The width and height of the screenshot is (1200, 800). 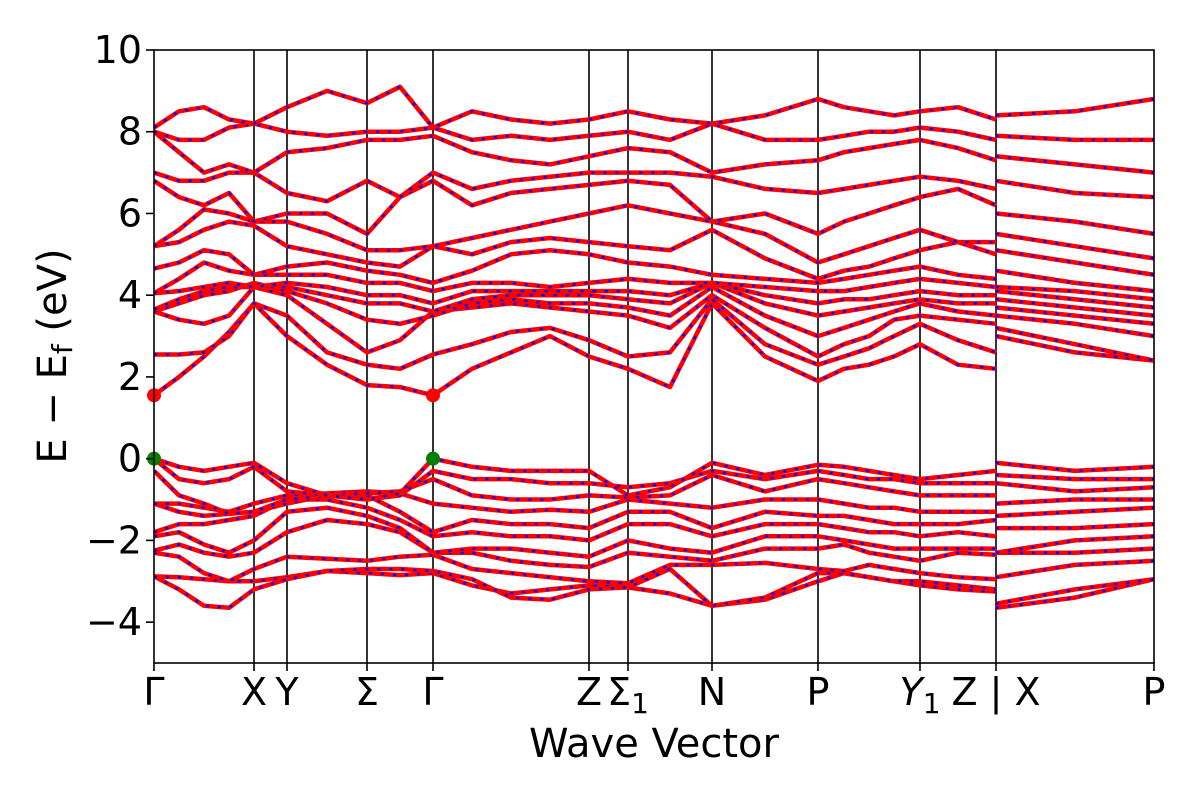 What do you see at coordinates (1074, 138) in the screenshot?
I see `band-24-seg-1-blue` at bounding box center [1074, 138].